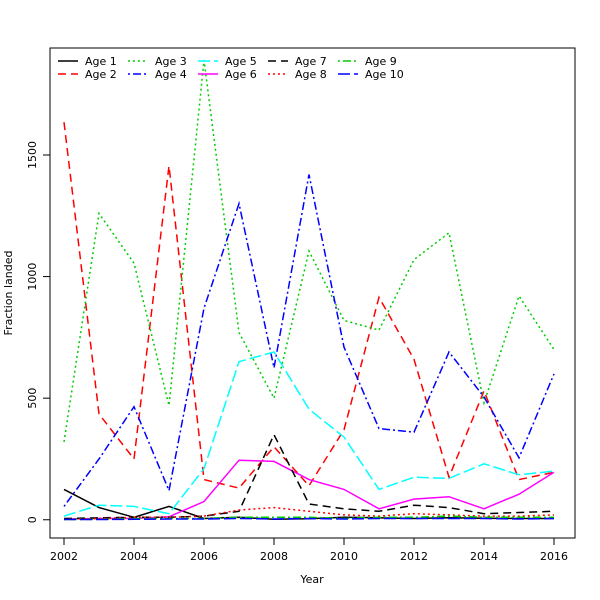 The height and width of the screenshot is (600, 600). I want to click on y-axis-title: Fraction landed, so click(8, 293).